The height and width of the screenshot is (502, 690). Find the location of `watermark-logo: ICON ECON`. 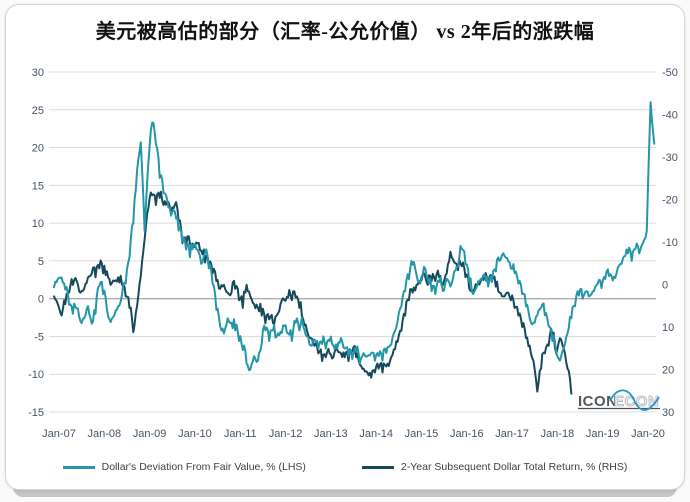

watermark-logo: ICON ECON is located at coordinates (619, 402).